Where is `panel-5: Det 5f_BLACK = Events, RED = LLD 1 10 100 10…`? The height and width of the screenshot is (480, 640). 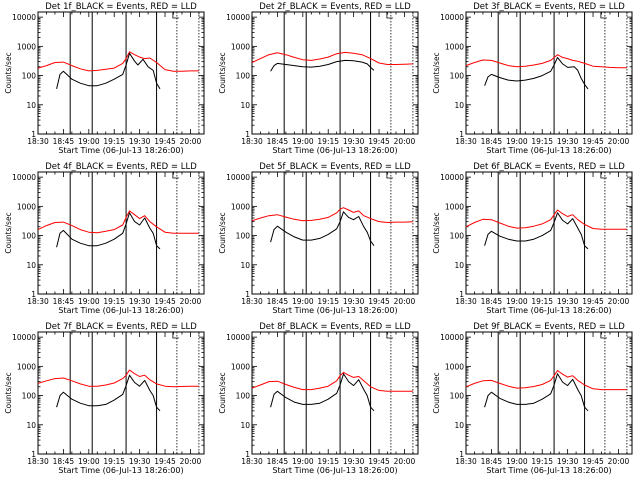 panel-5: Det 5f_BLACK = Events, RED = LLD 1 10 100 10… is located at coordinates (318, 238).